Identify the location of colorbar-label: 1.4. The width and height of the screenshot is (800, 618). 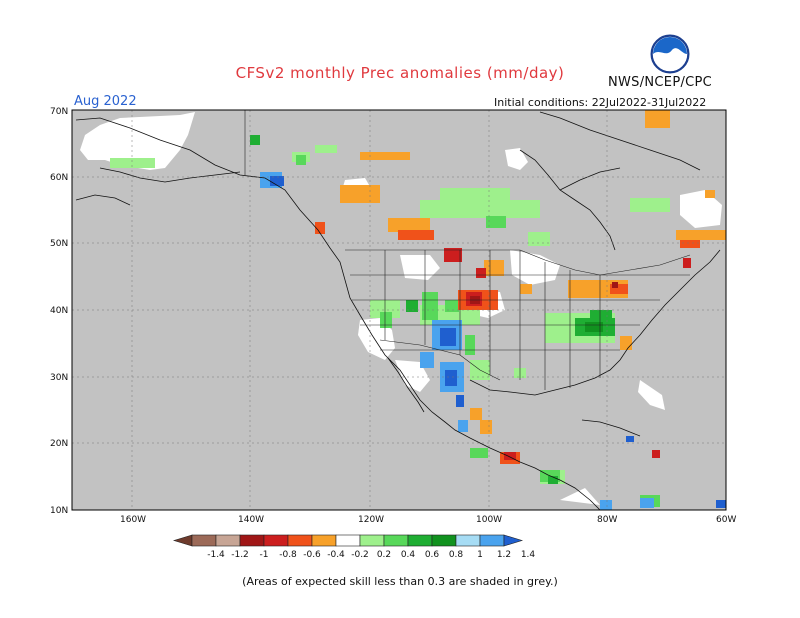
(528, 555).